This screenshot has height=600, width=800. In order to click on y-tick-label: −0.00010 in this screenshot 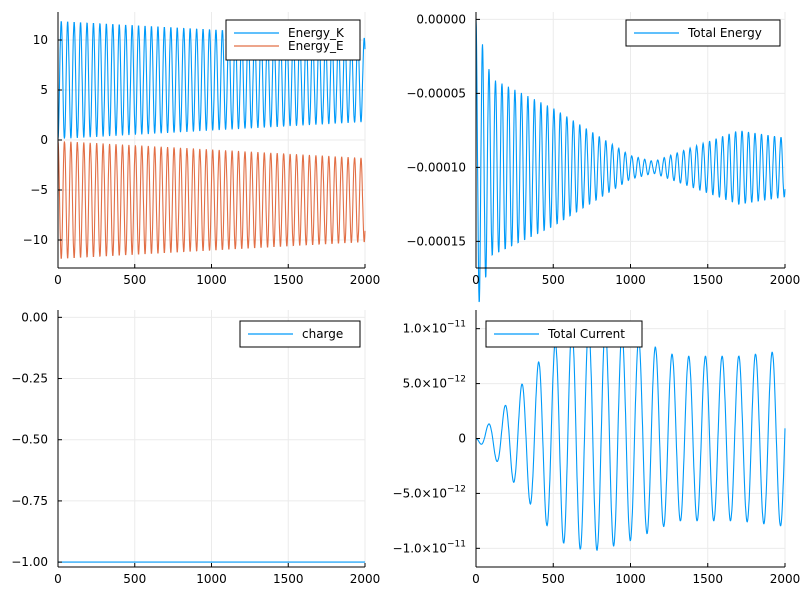, I will do `click(436, 167)`.